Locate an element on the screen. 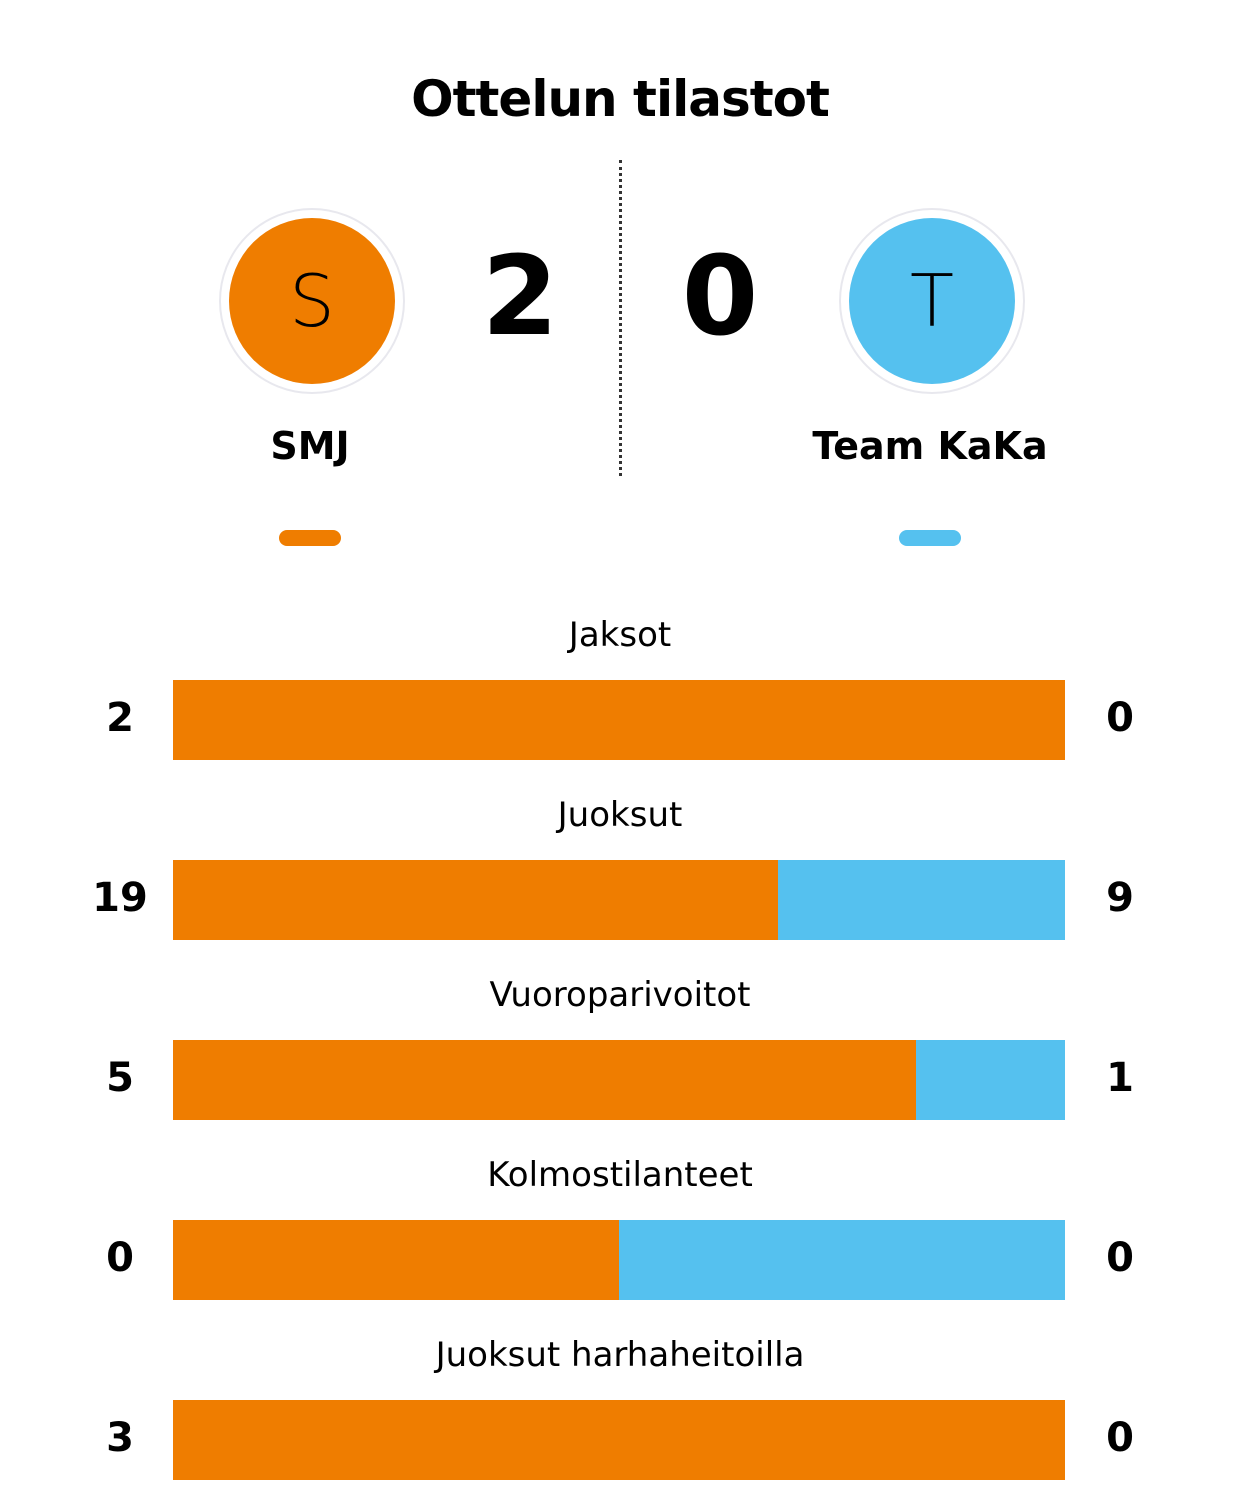  away-stat-value: 9 is located at coordinates (1120, 898).